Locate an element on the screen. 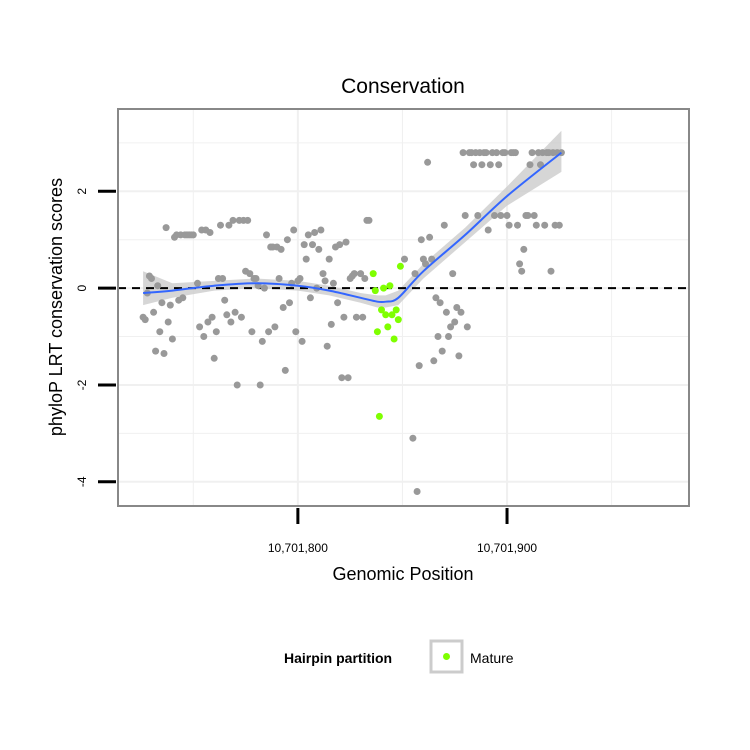  chart-title: Conservation is located at coordinates (403, 86).